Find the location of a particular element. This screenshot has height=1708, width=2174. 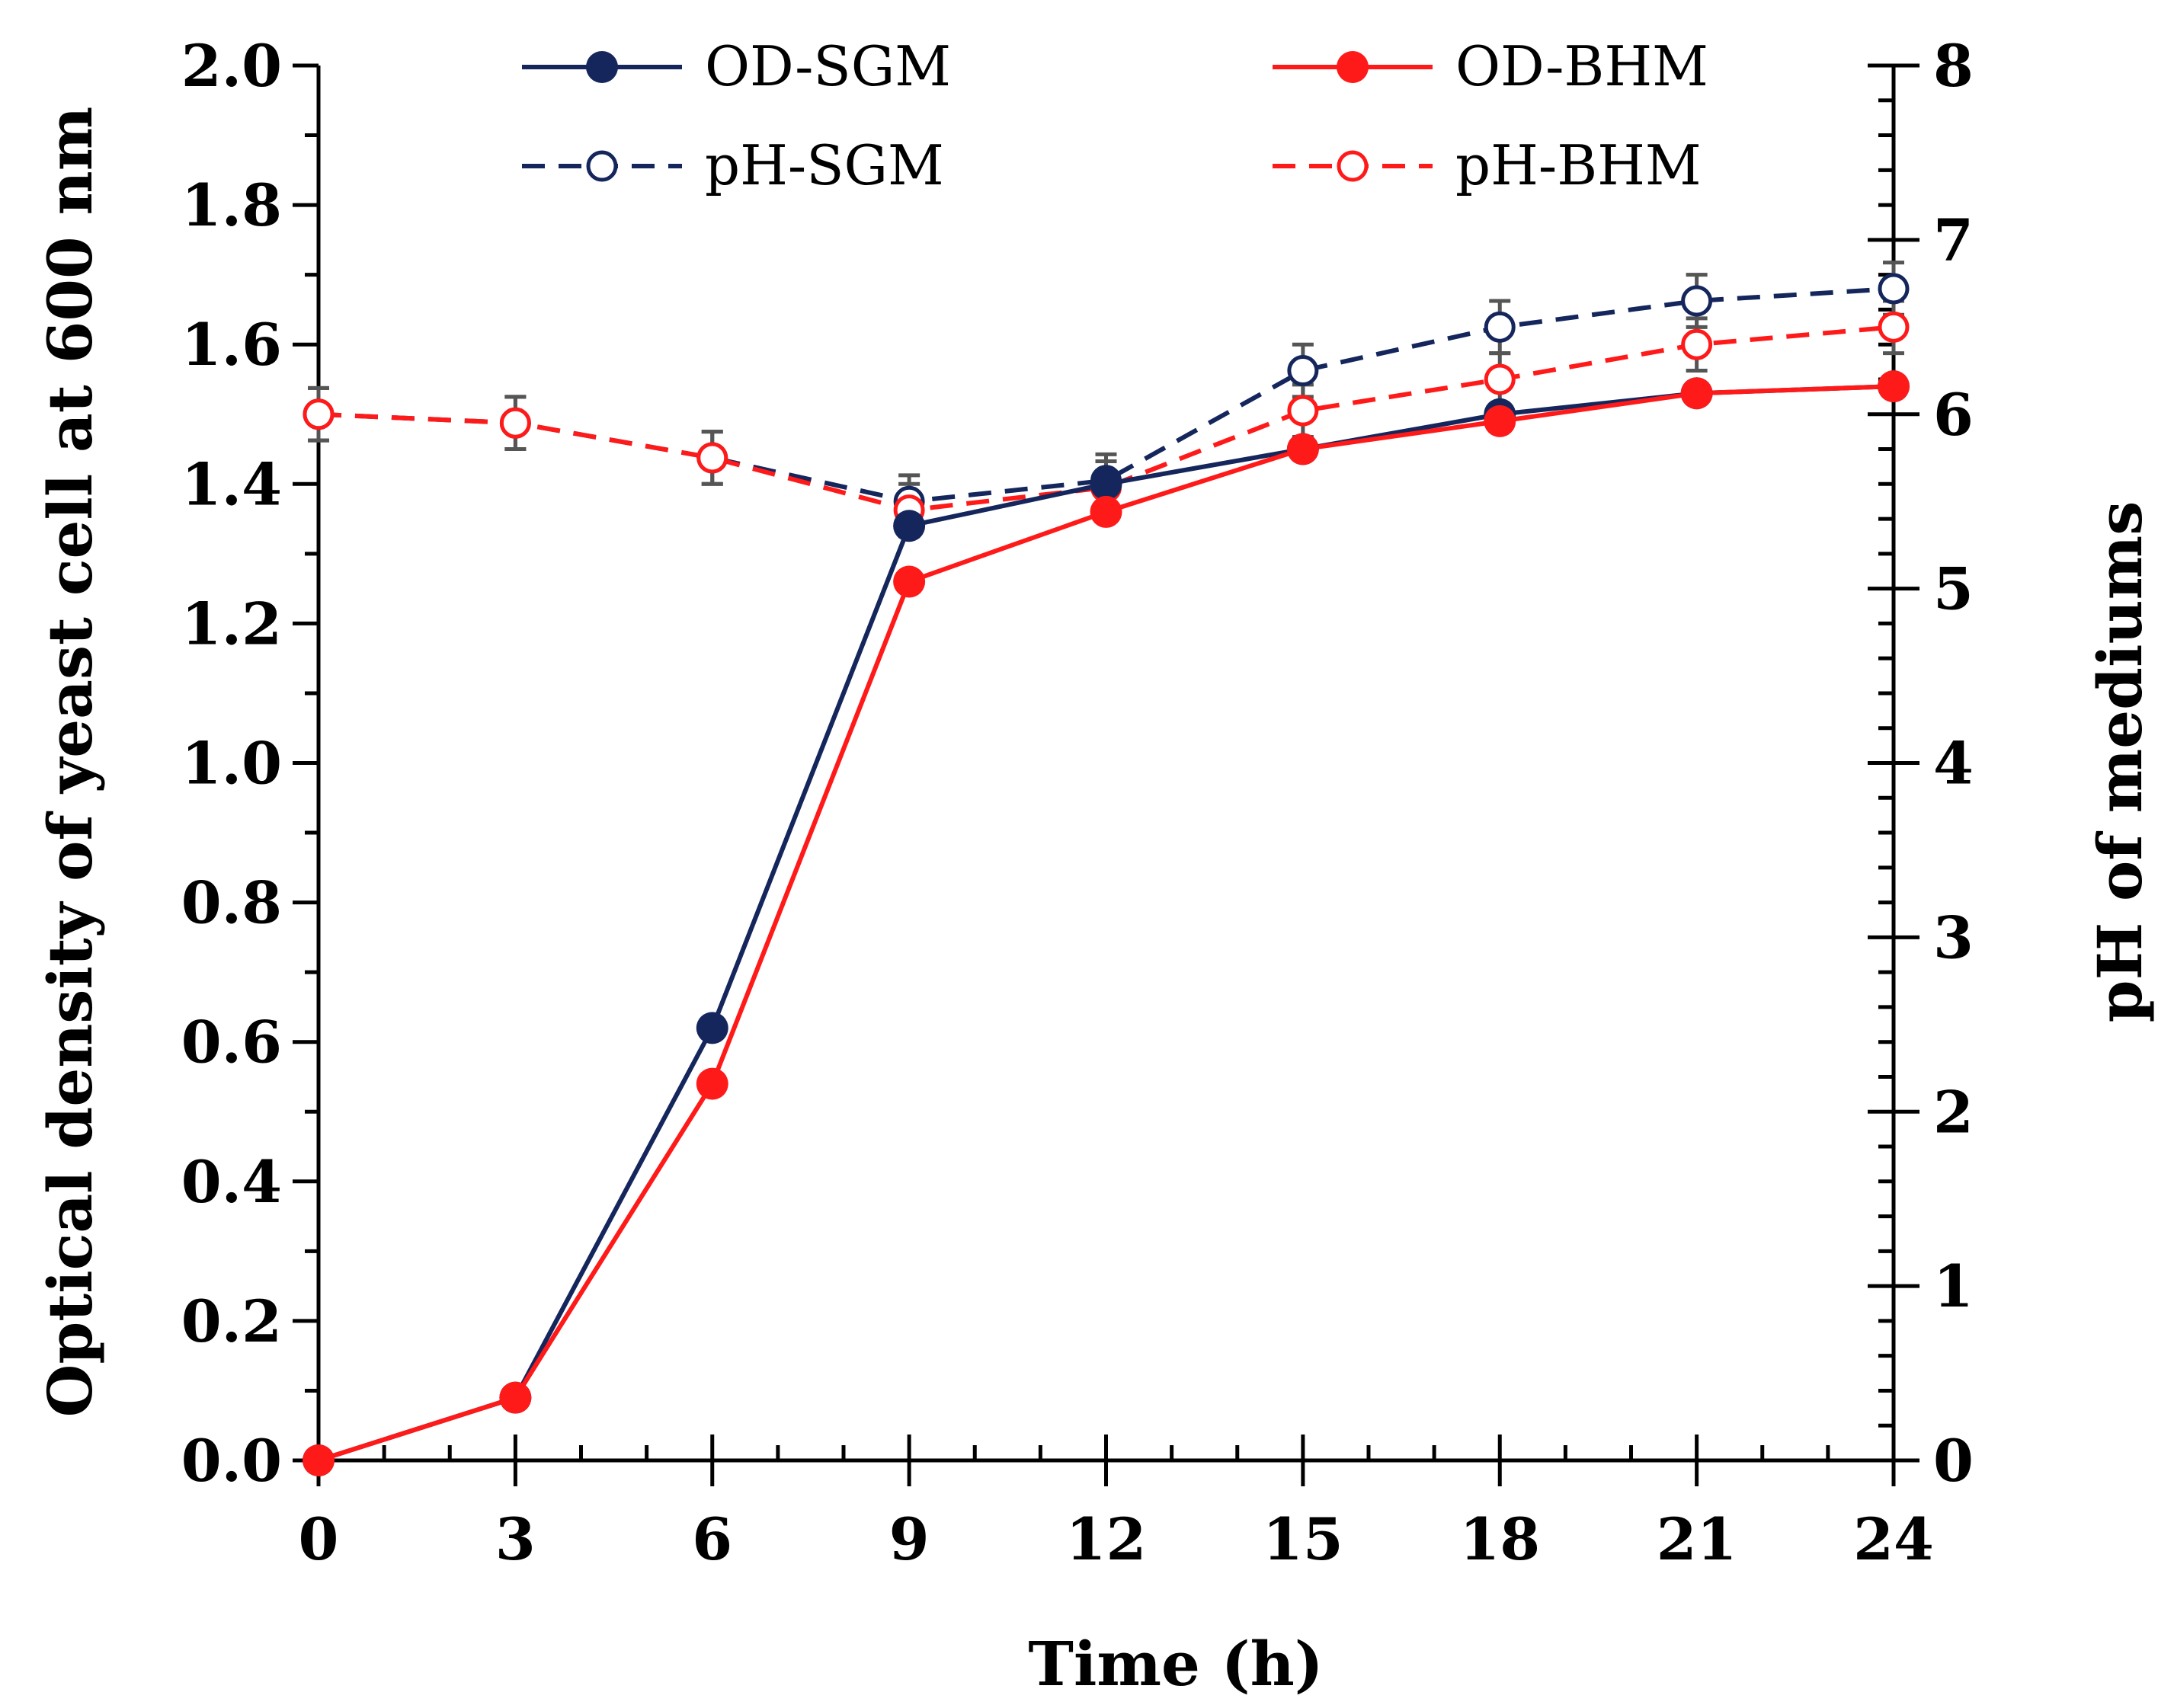

y2-tick-label: 5 is located at coordinates (1953, 589).